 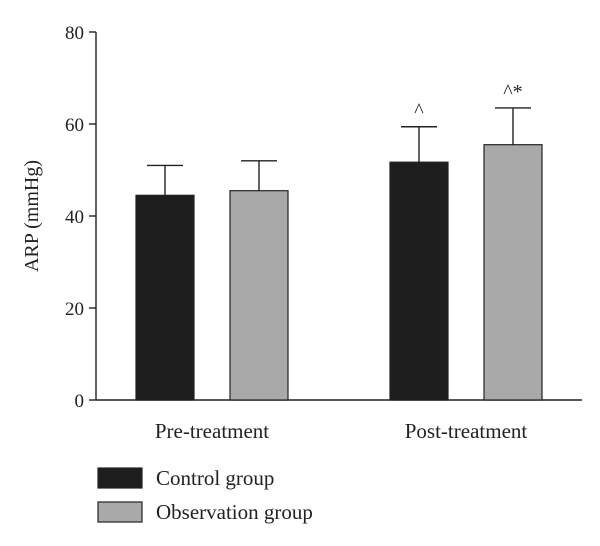 I want to click on y-tick-label: 80, so click(x=74, y=33).